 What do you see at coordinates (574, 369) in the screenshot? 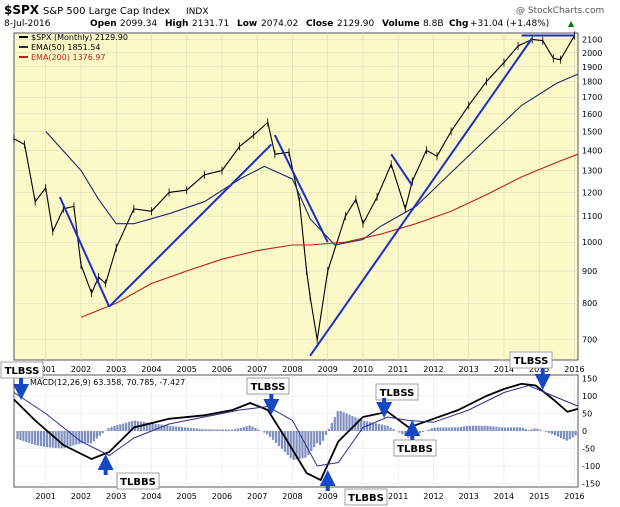
I see `price-x-tick-label: 2016` at bounding box center [574, 369].